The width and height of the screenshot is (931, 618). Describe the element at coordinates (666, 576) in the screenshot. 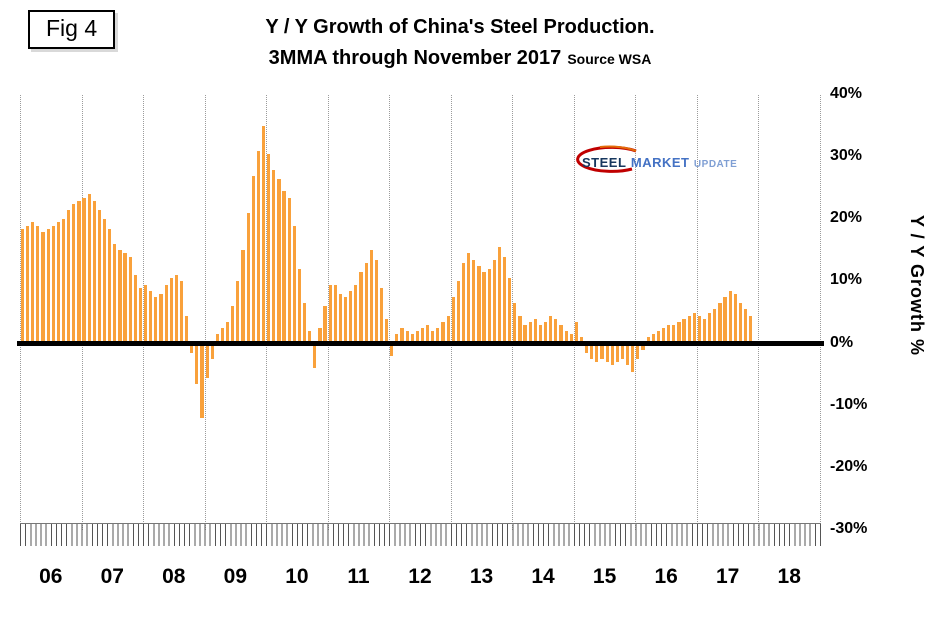

I see `x-year-label: 16` at that location.